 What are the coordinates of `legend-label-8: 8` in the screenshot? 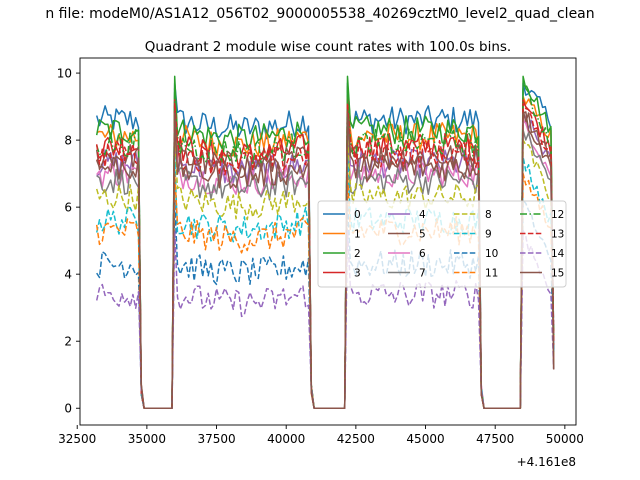 It's located at (488, 215).